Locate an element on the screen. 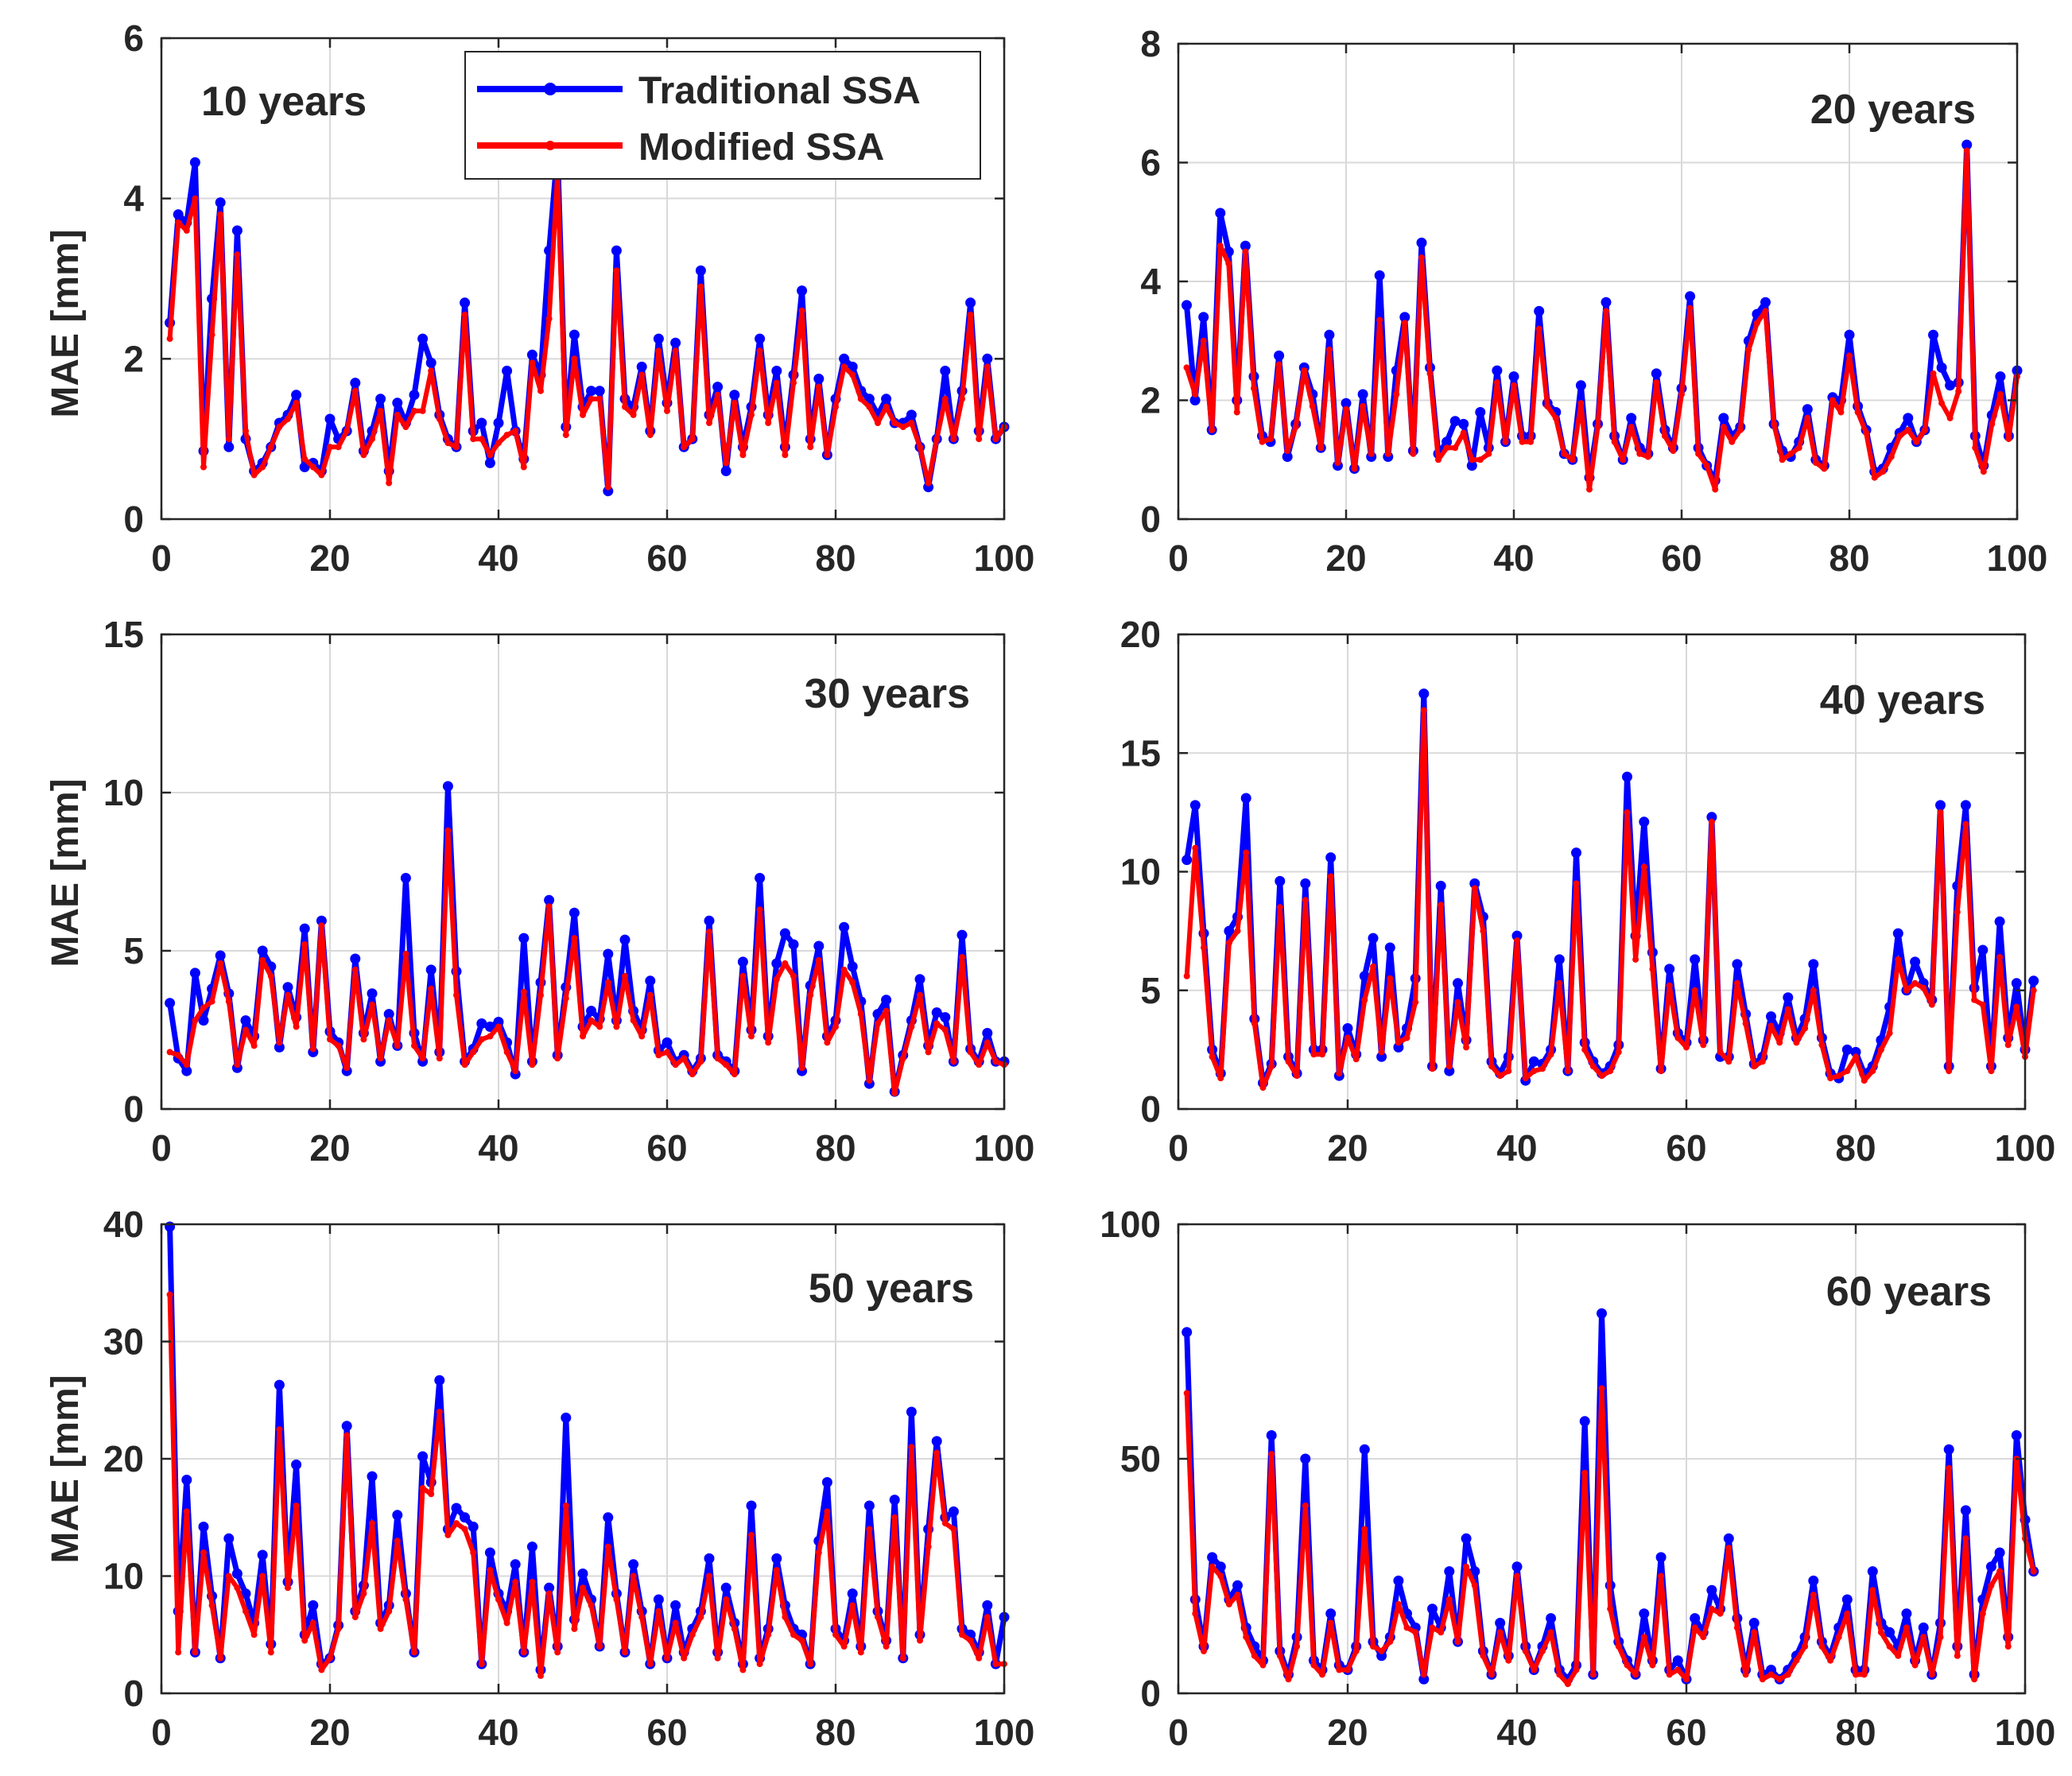 Image resolution: width=2072 pixels, height=1776 pixels. legend-entry-traditional: Traditional SSA is located at coordinates (699, 91).